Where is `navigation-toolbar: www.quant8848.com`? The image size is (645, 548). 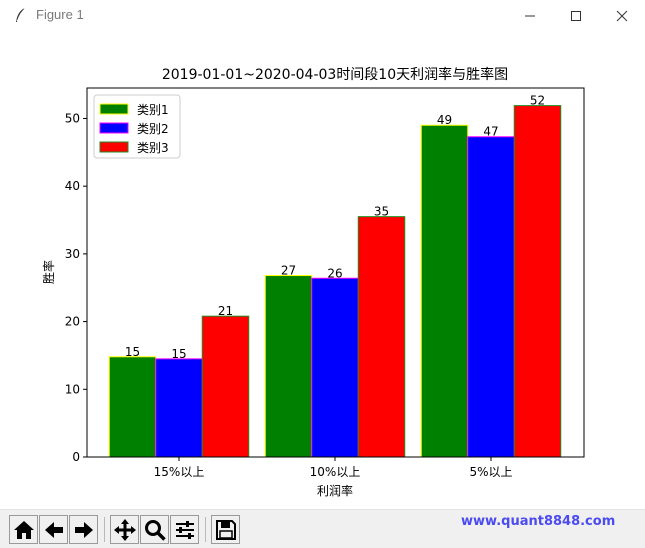 navigation-toolbar: www.quant8848.com is located at coordinates (322, 528).